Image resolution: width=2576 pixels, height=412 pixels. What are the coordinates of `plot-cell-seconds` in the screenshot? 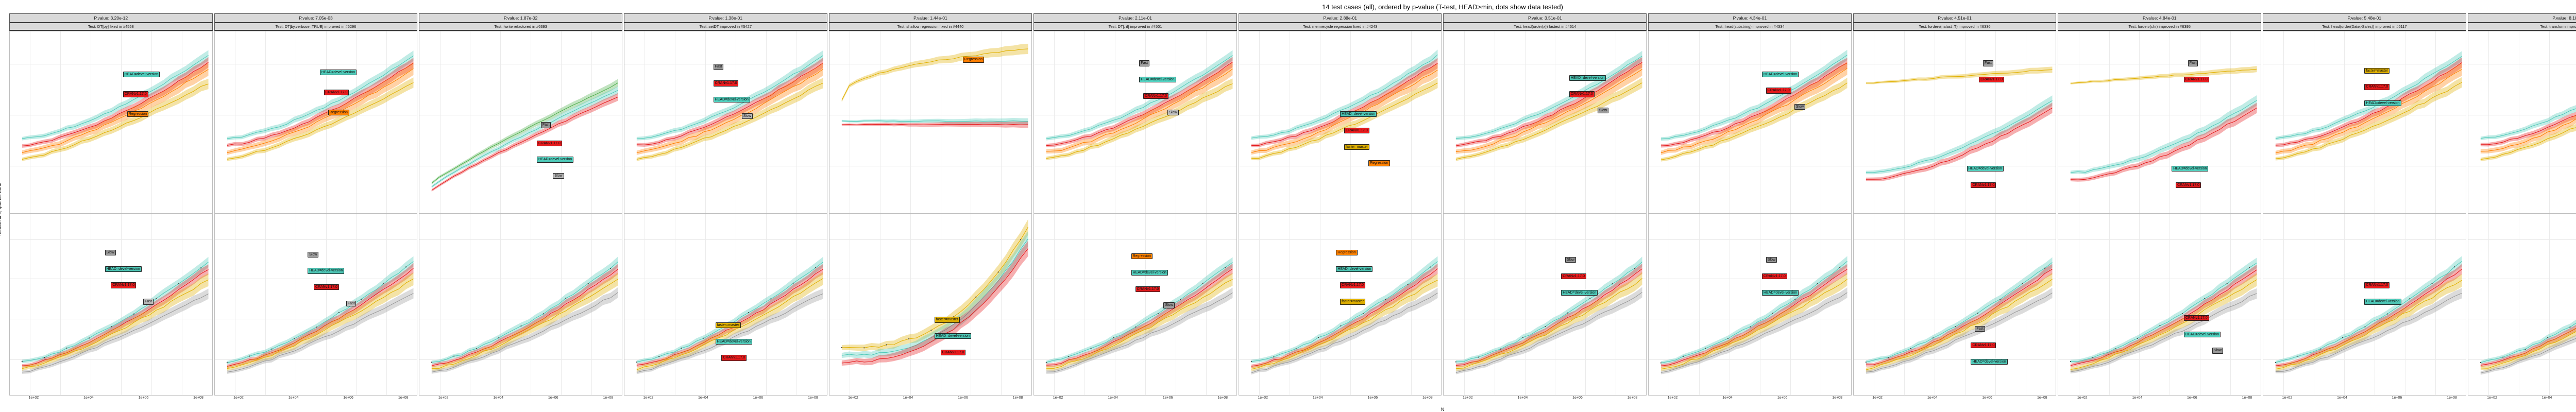 It's located at (520, 304).